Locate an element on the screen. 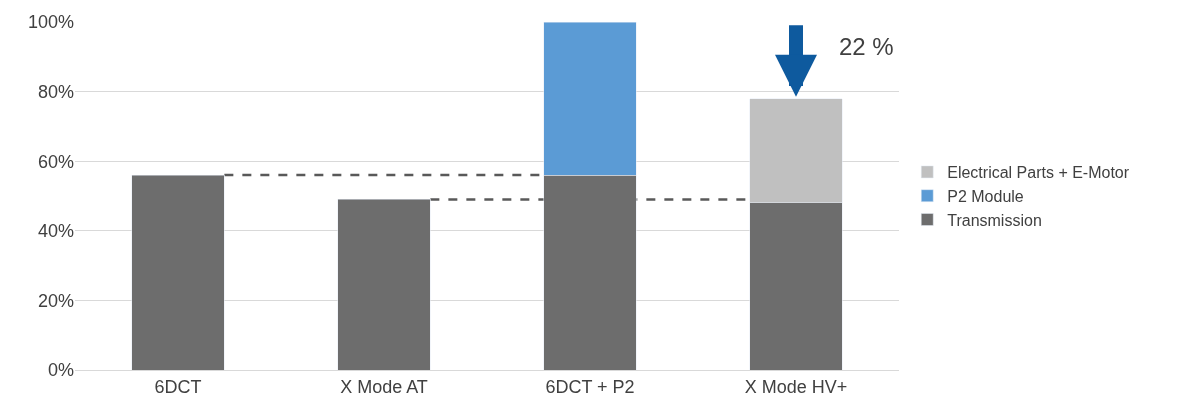 The image size is (1189, 410). x-tick-label: X Mode HV+ is located at coordinates (796, 386).